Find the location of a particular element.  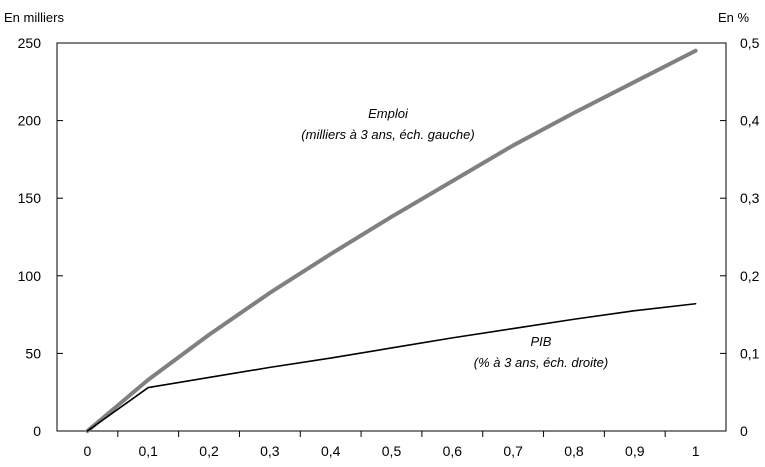

x-tick-label: 0,9 is located at coordinates (635, 451).